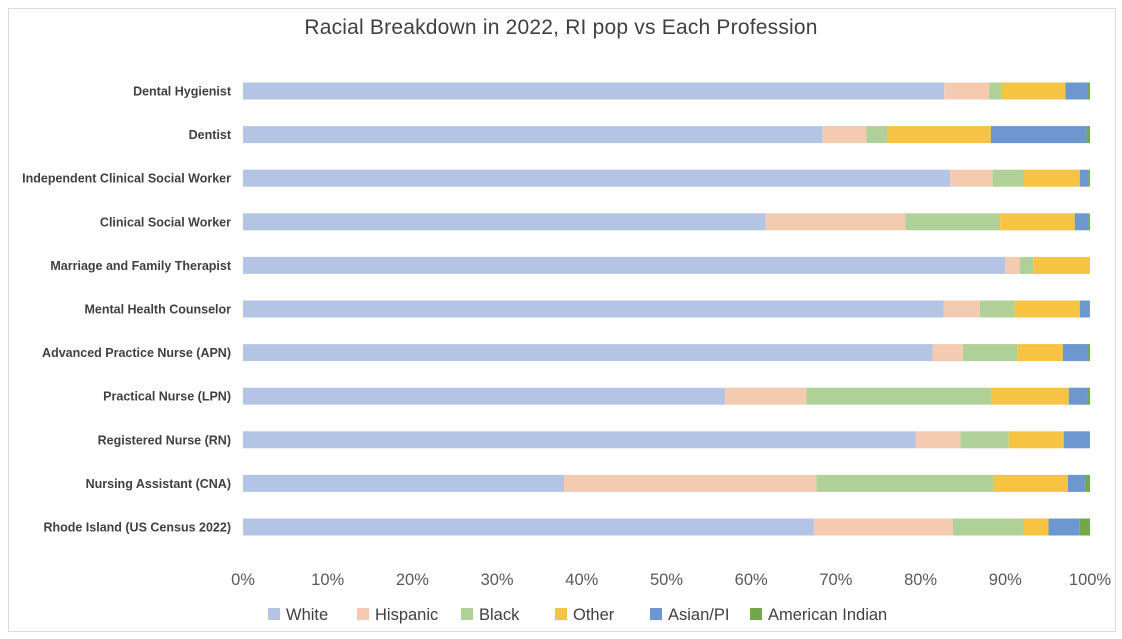 This screenshot has height=639, width=1122. I want to click on legend-item-black: Black, so click(490, 615).